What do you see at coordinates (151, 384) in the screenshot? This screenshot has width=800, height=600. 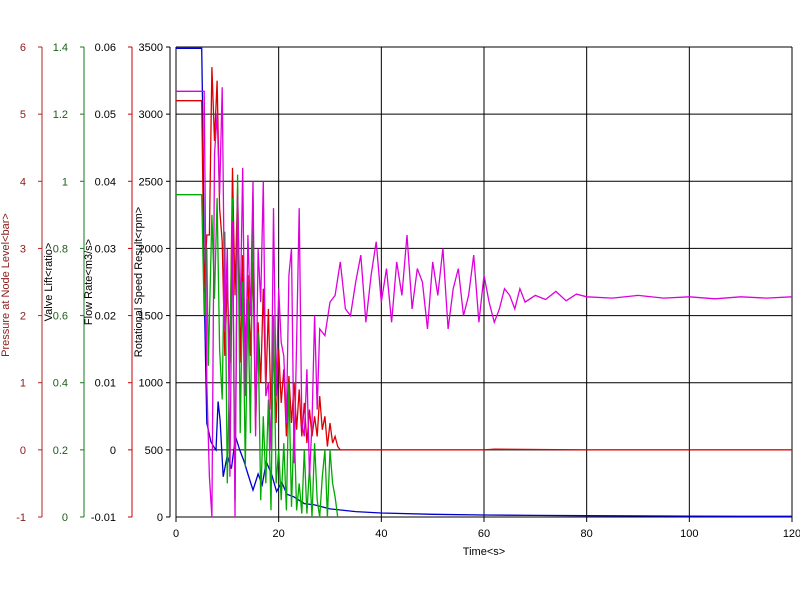 I see `y-tick-label-speed: 1000` at bounding box center [151, 384].